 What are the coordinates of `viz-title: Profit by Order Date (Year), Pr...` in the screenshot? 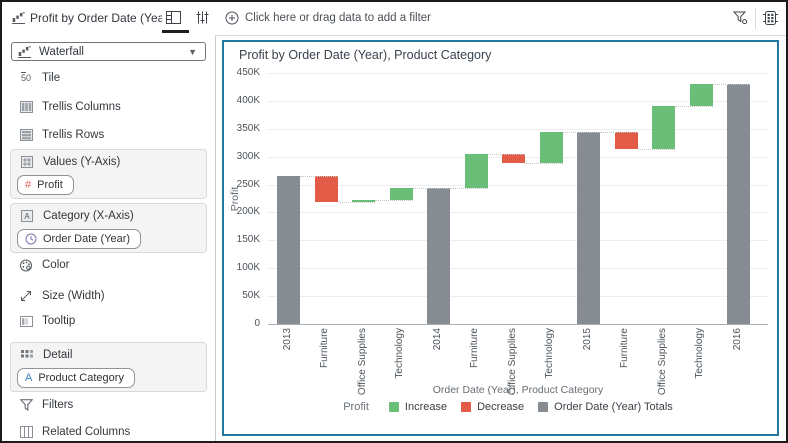 It's located at (96, 18).